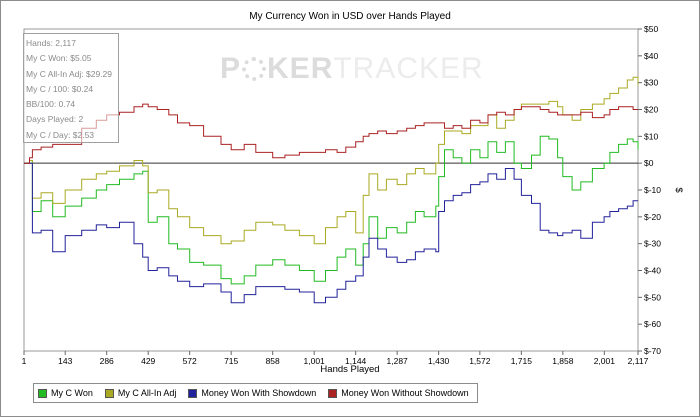 This screenshot has height=417, width=700. I want to click on y-tick-label: $-20, so click(652, 217).